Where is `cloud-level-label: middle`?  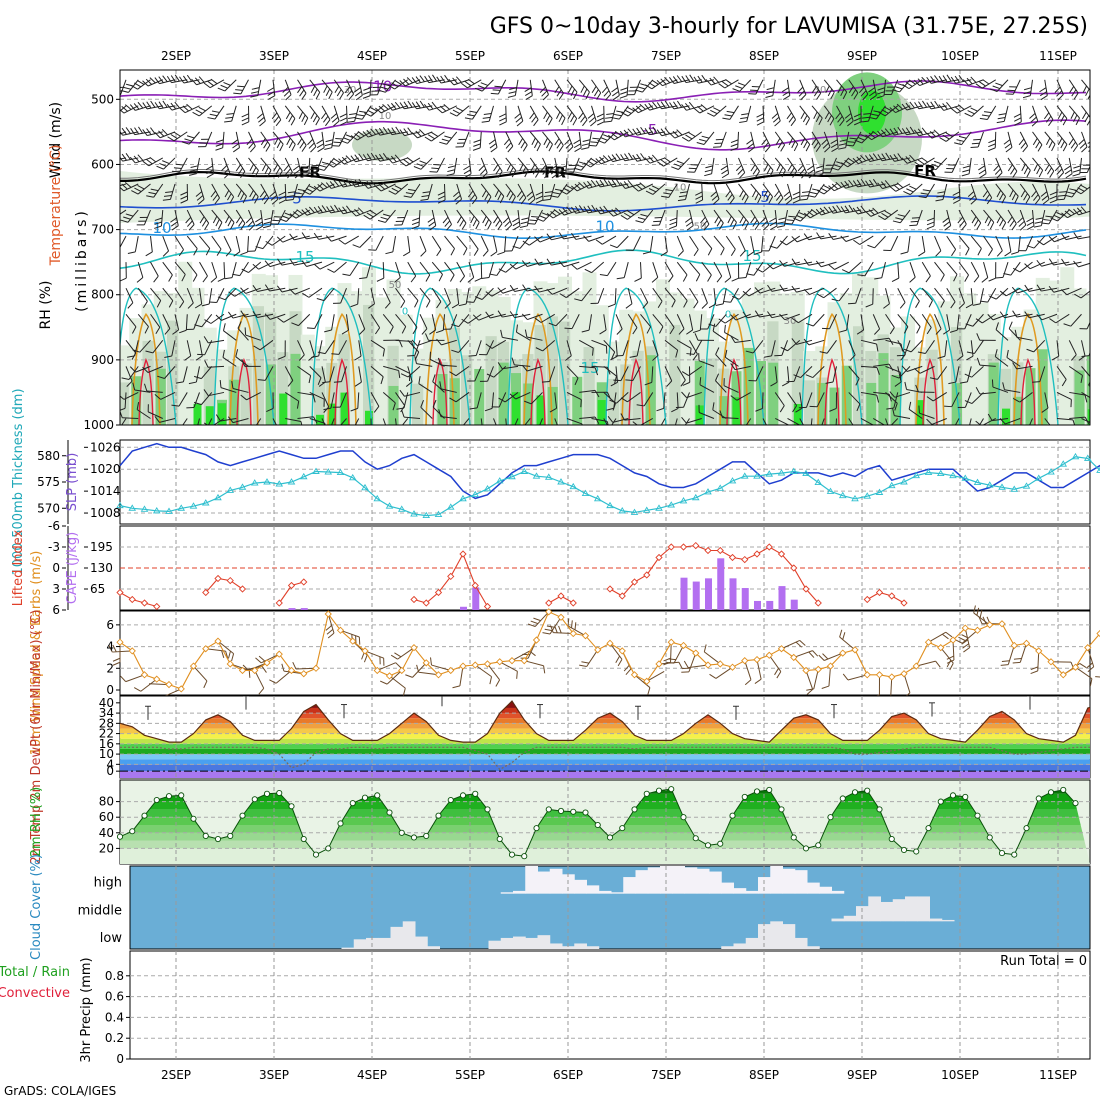
cloud-level-label: middle is located at coordinates (100, 910).